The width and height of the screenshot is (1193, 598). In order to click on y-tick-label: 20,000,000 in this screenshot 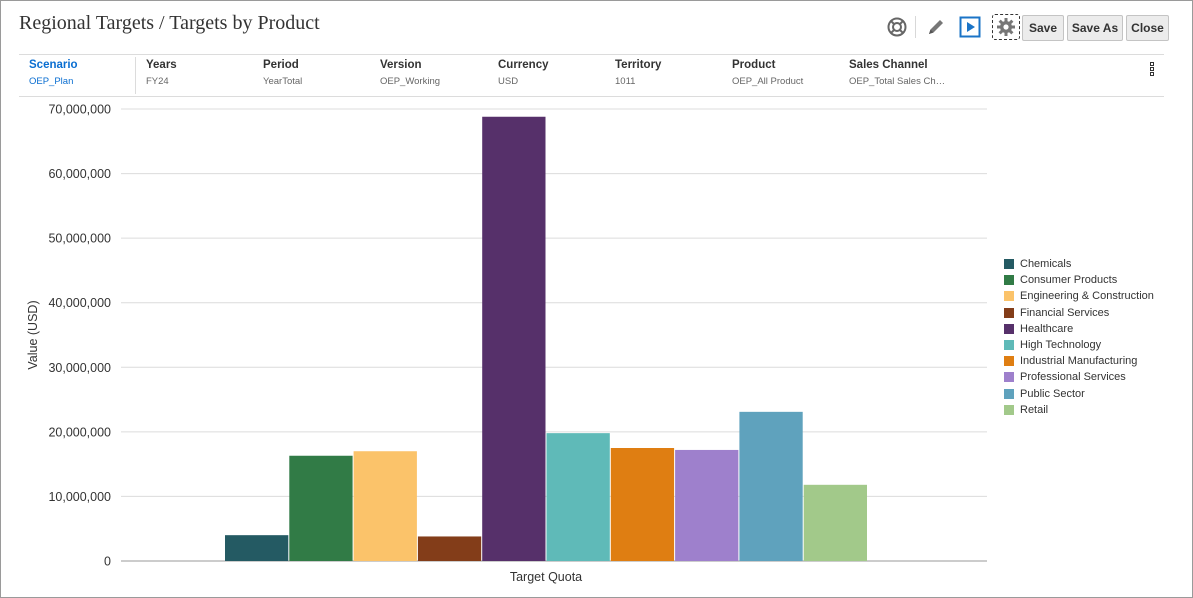, I will do `click(79, 432)`.